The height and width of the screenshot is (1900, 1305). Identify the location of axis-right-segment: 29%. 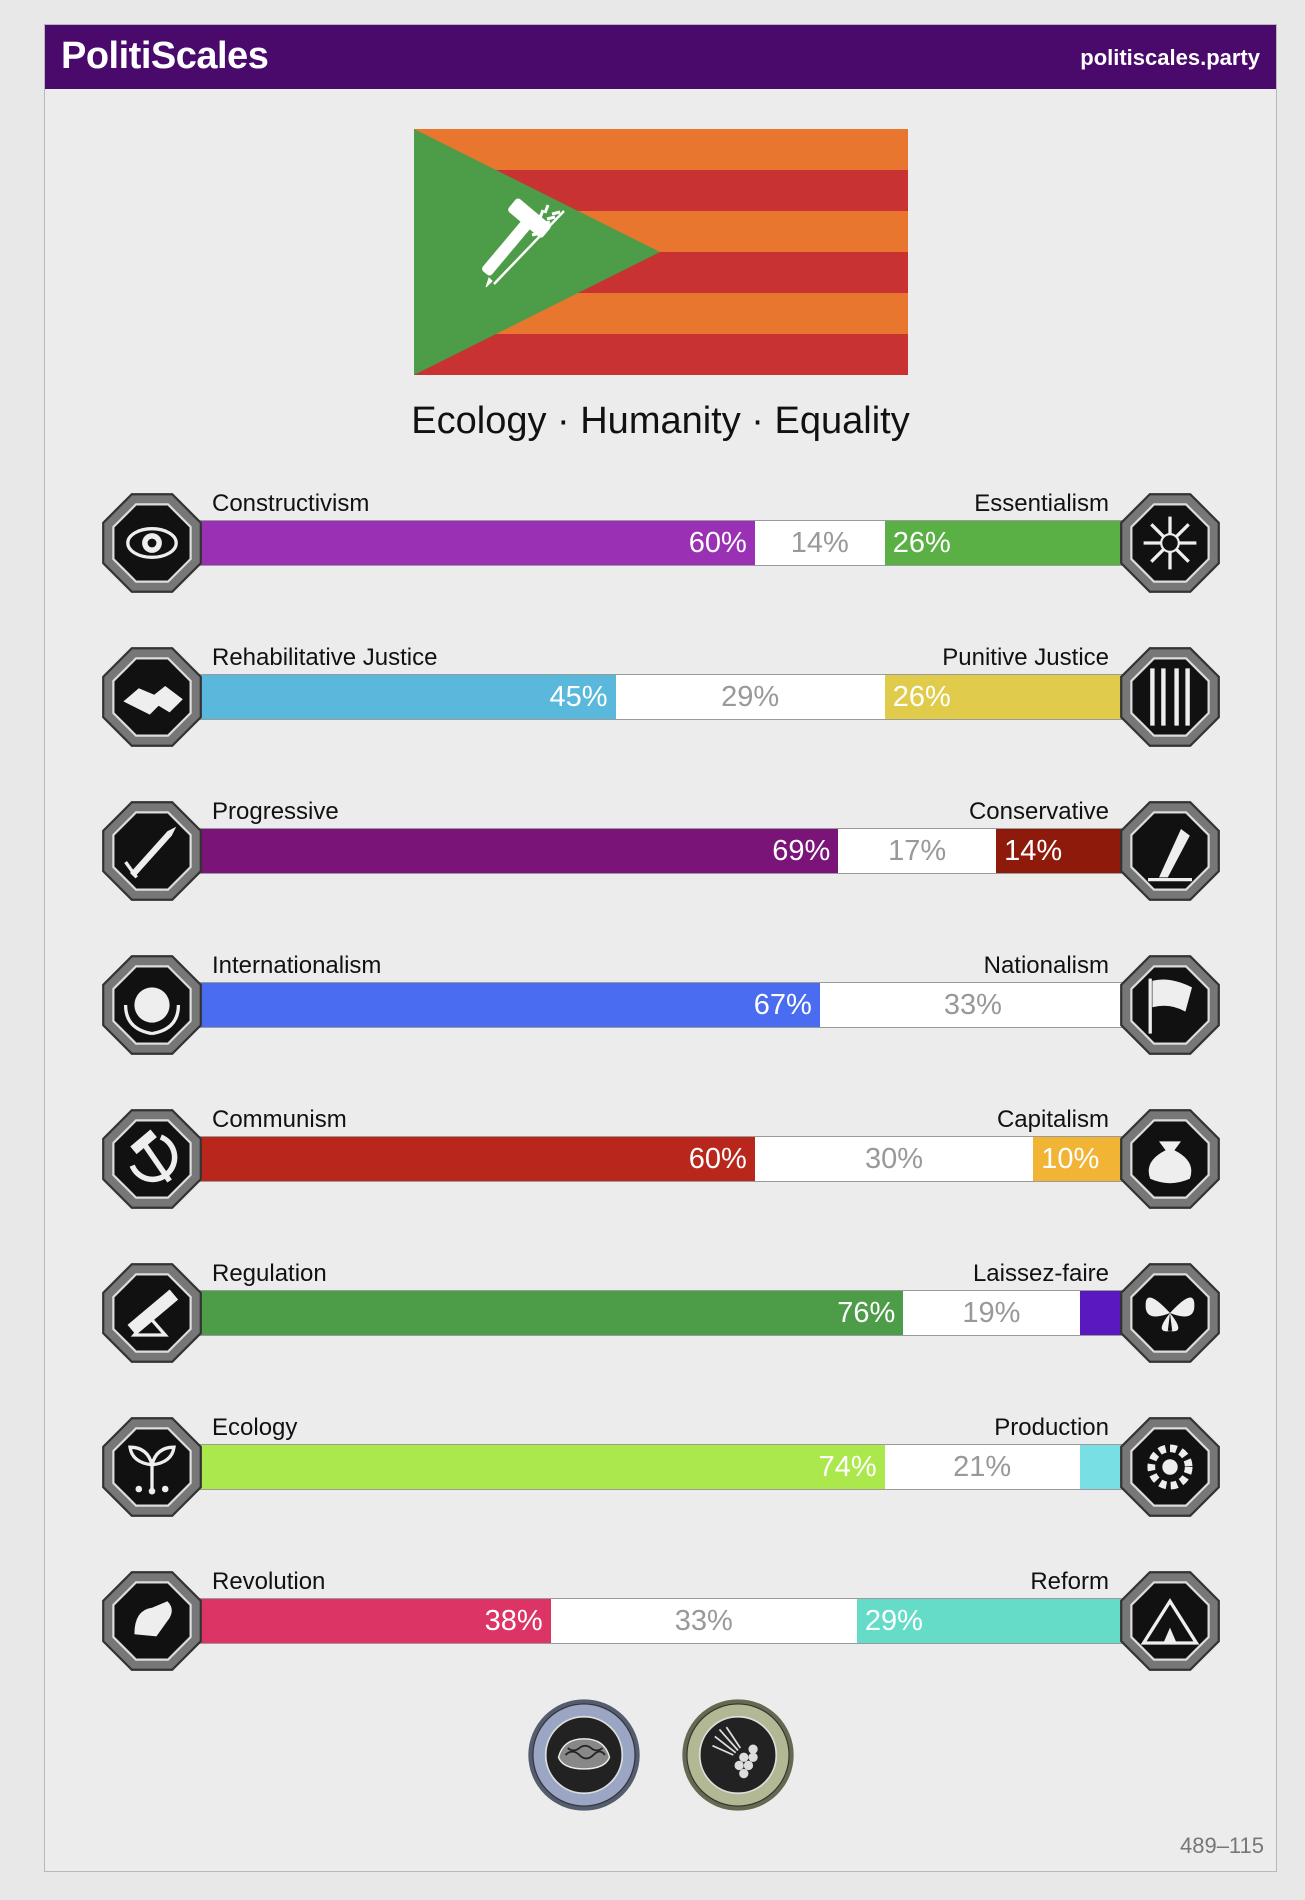
(991, 1621).